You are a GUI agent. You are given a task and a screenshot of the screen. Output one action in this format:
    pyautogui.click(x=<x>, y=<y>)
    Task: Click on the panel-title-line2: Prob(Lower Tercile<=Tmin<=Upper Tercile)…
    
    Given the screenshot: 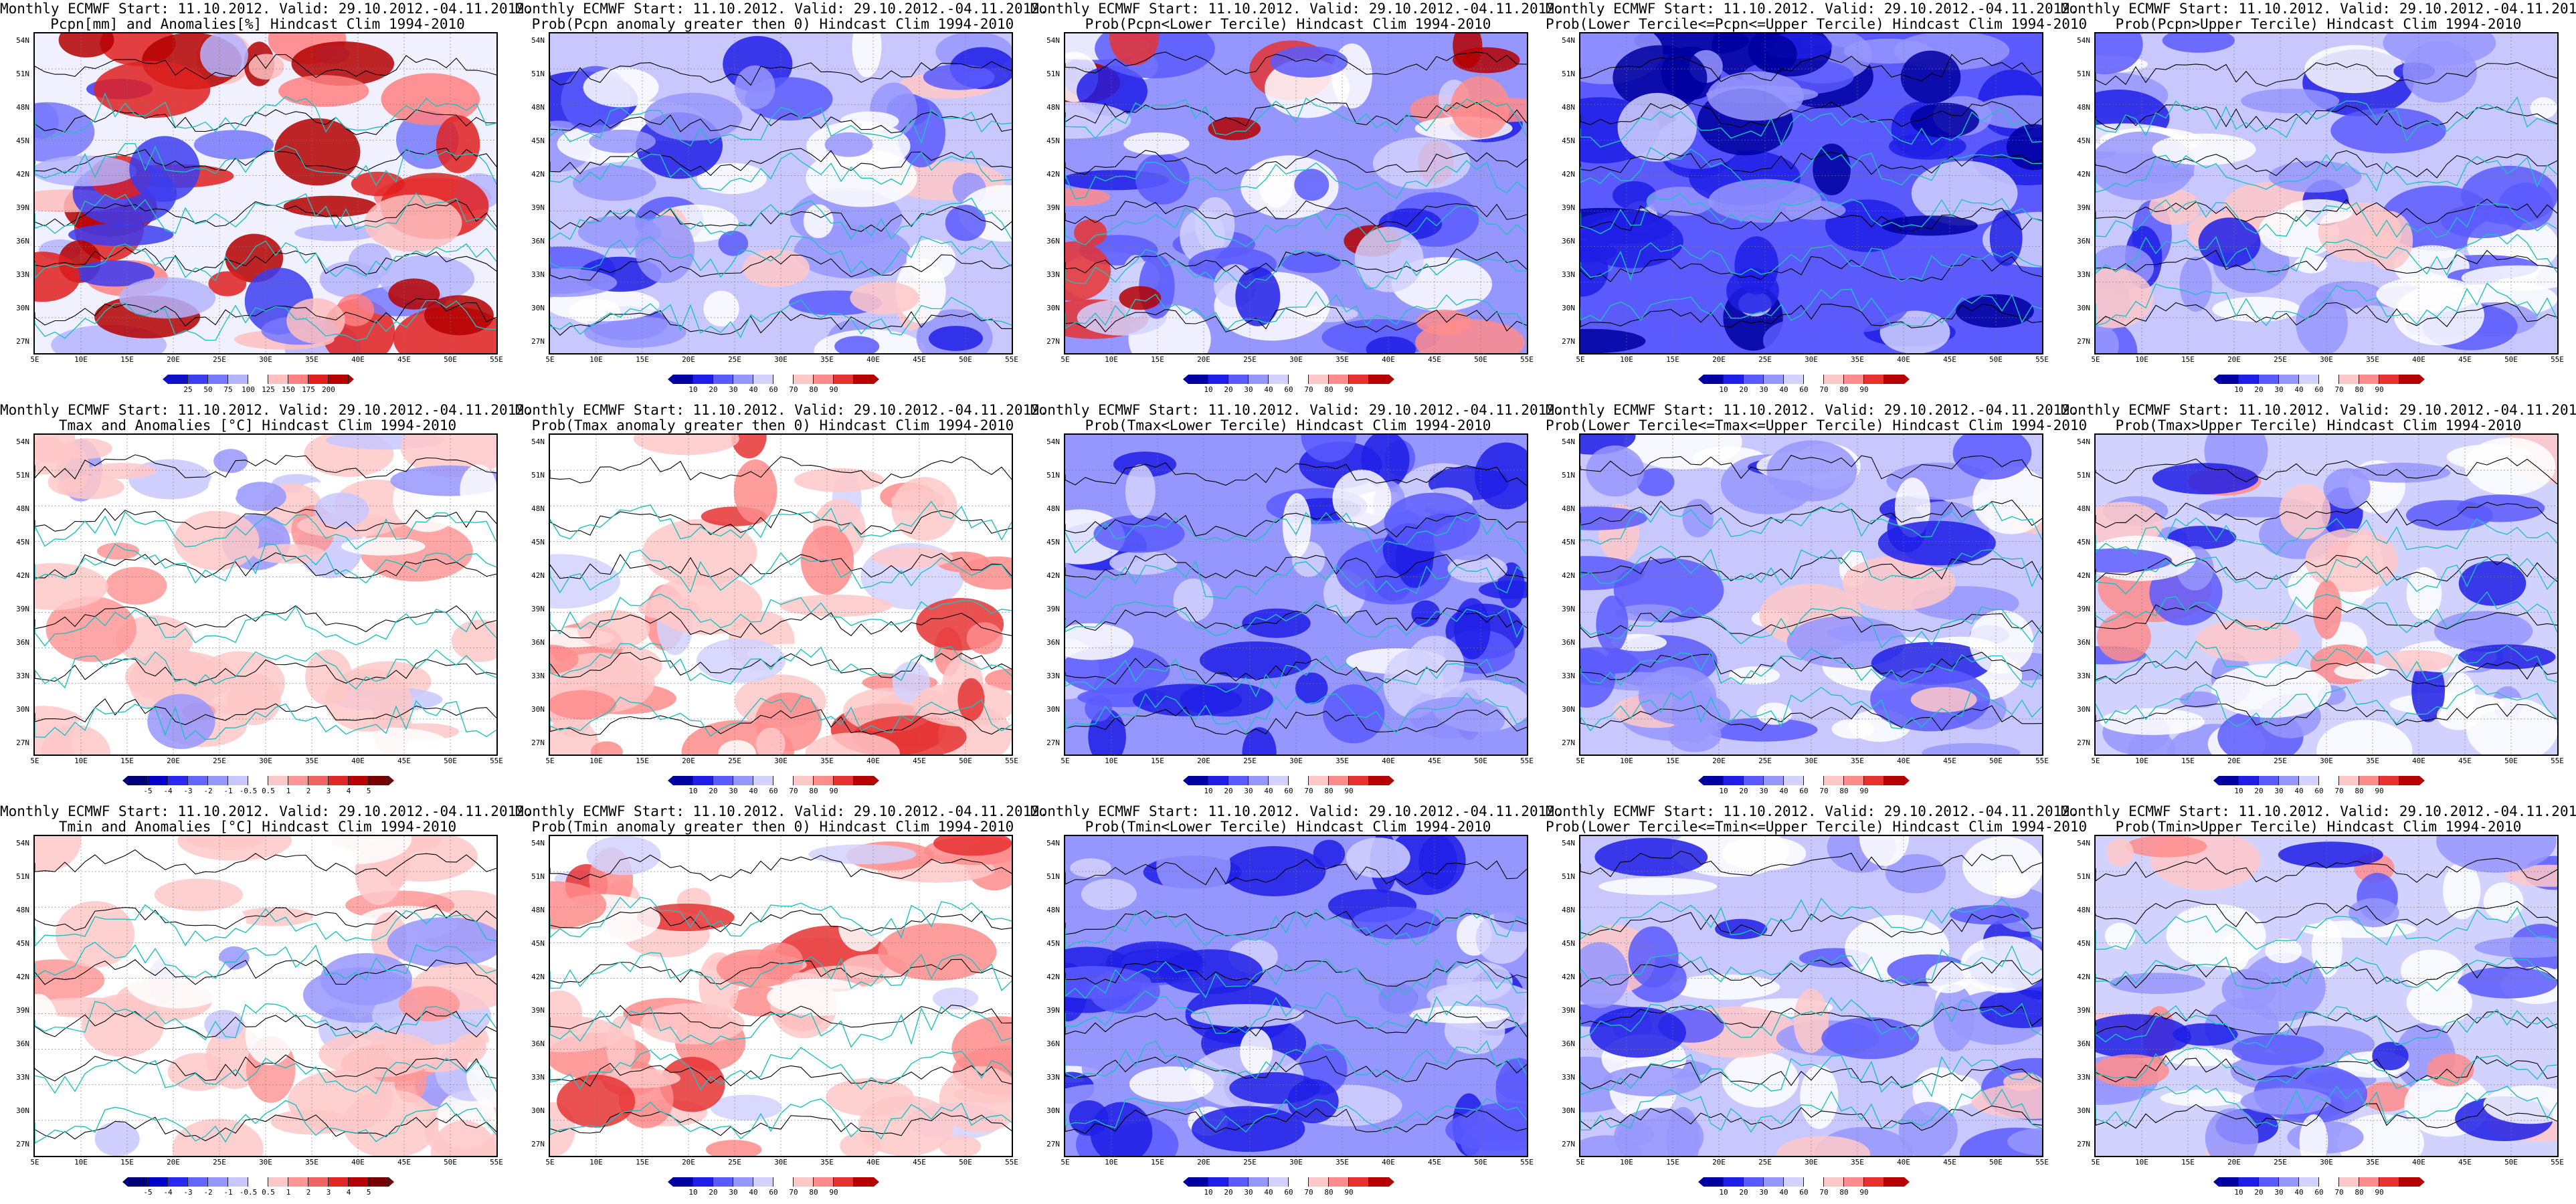 What is the action you would take?
    pyautogui.click(x=1817, y=827)
    